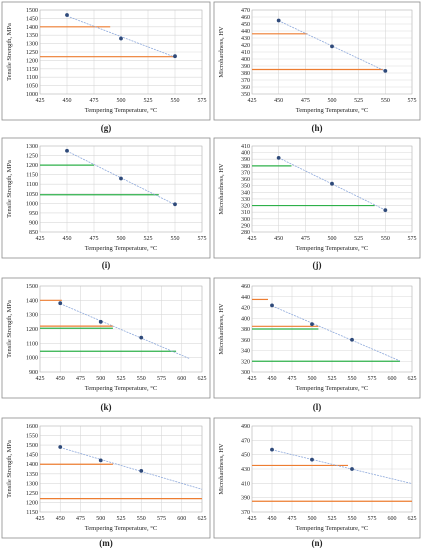  Describe the element at coordinates (245, 233) in the screenshot. I see `y-tick-label: 280` at that location.